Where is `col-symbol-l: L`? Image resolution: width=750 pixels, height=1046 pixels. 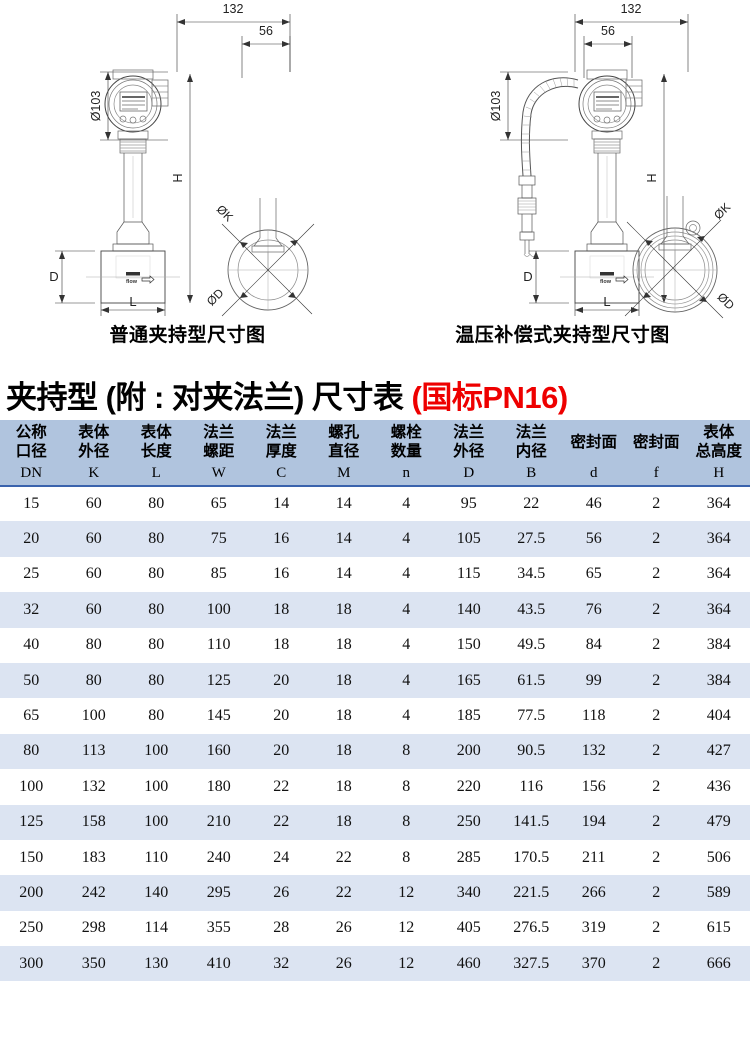
col-symbol-l: L is located at coordinates (156, 475).